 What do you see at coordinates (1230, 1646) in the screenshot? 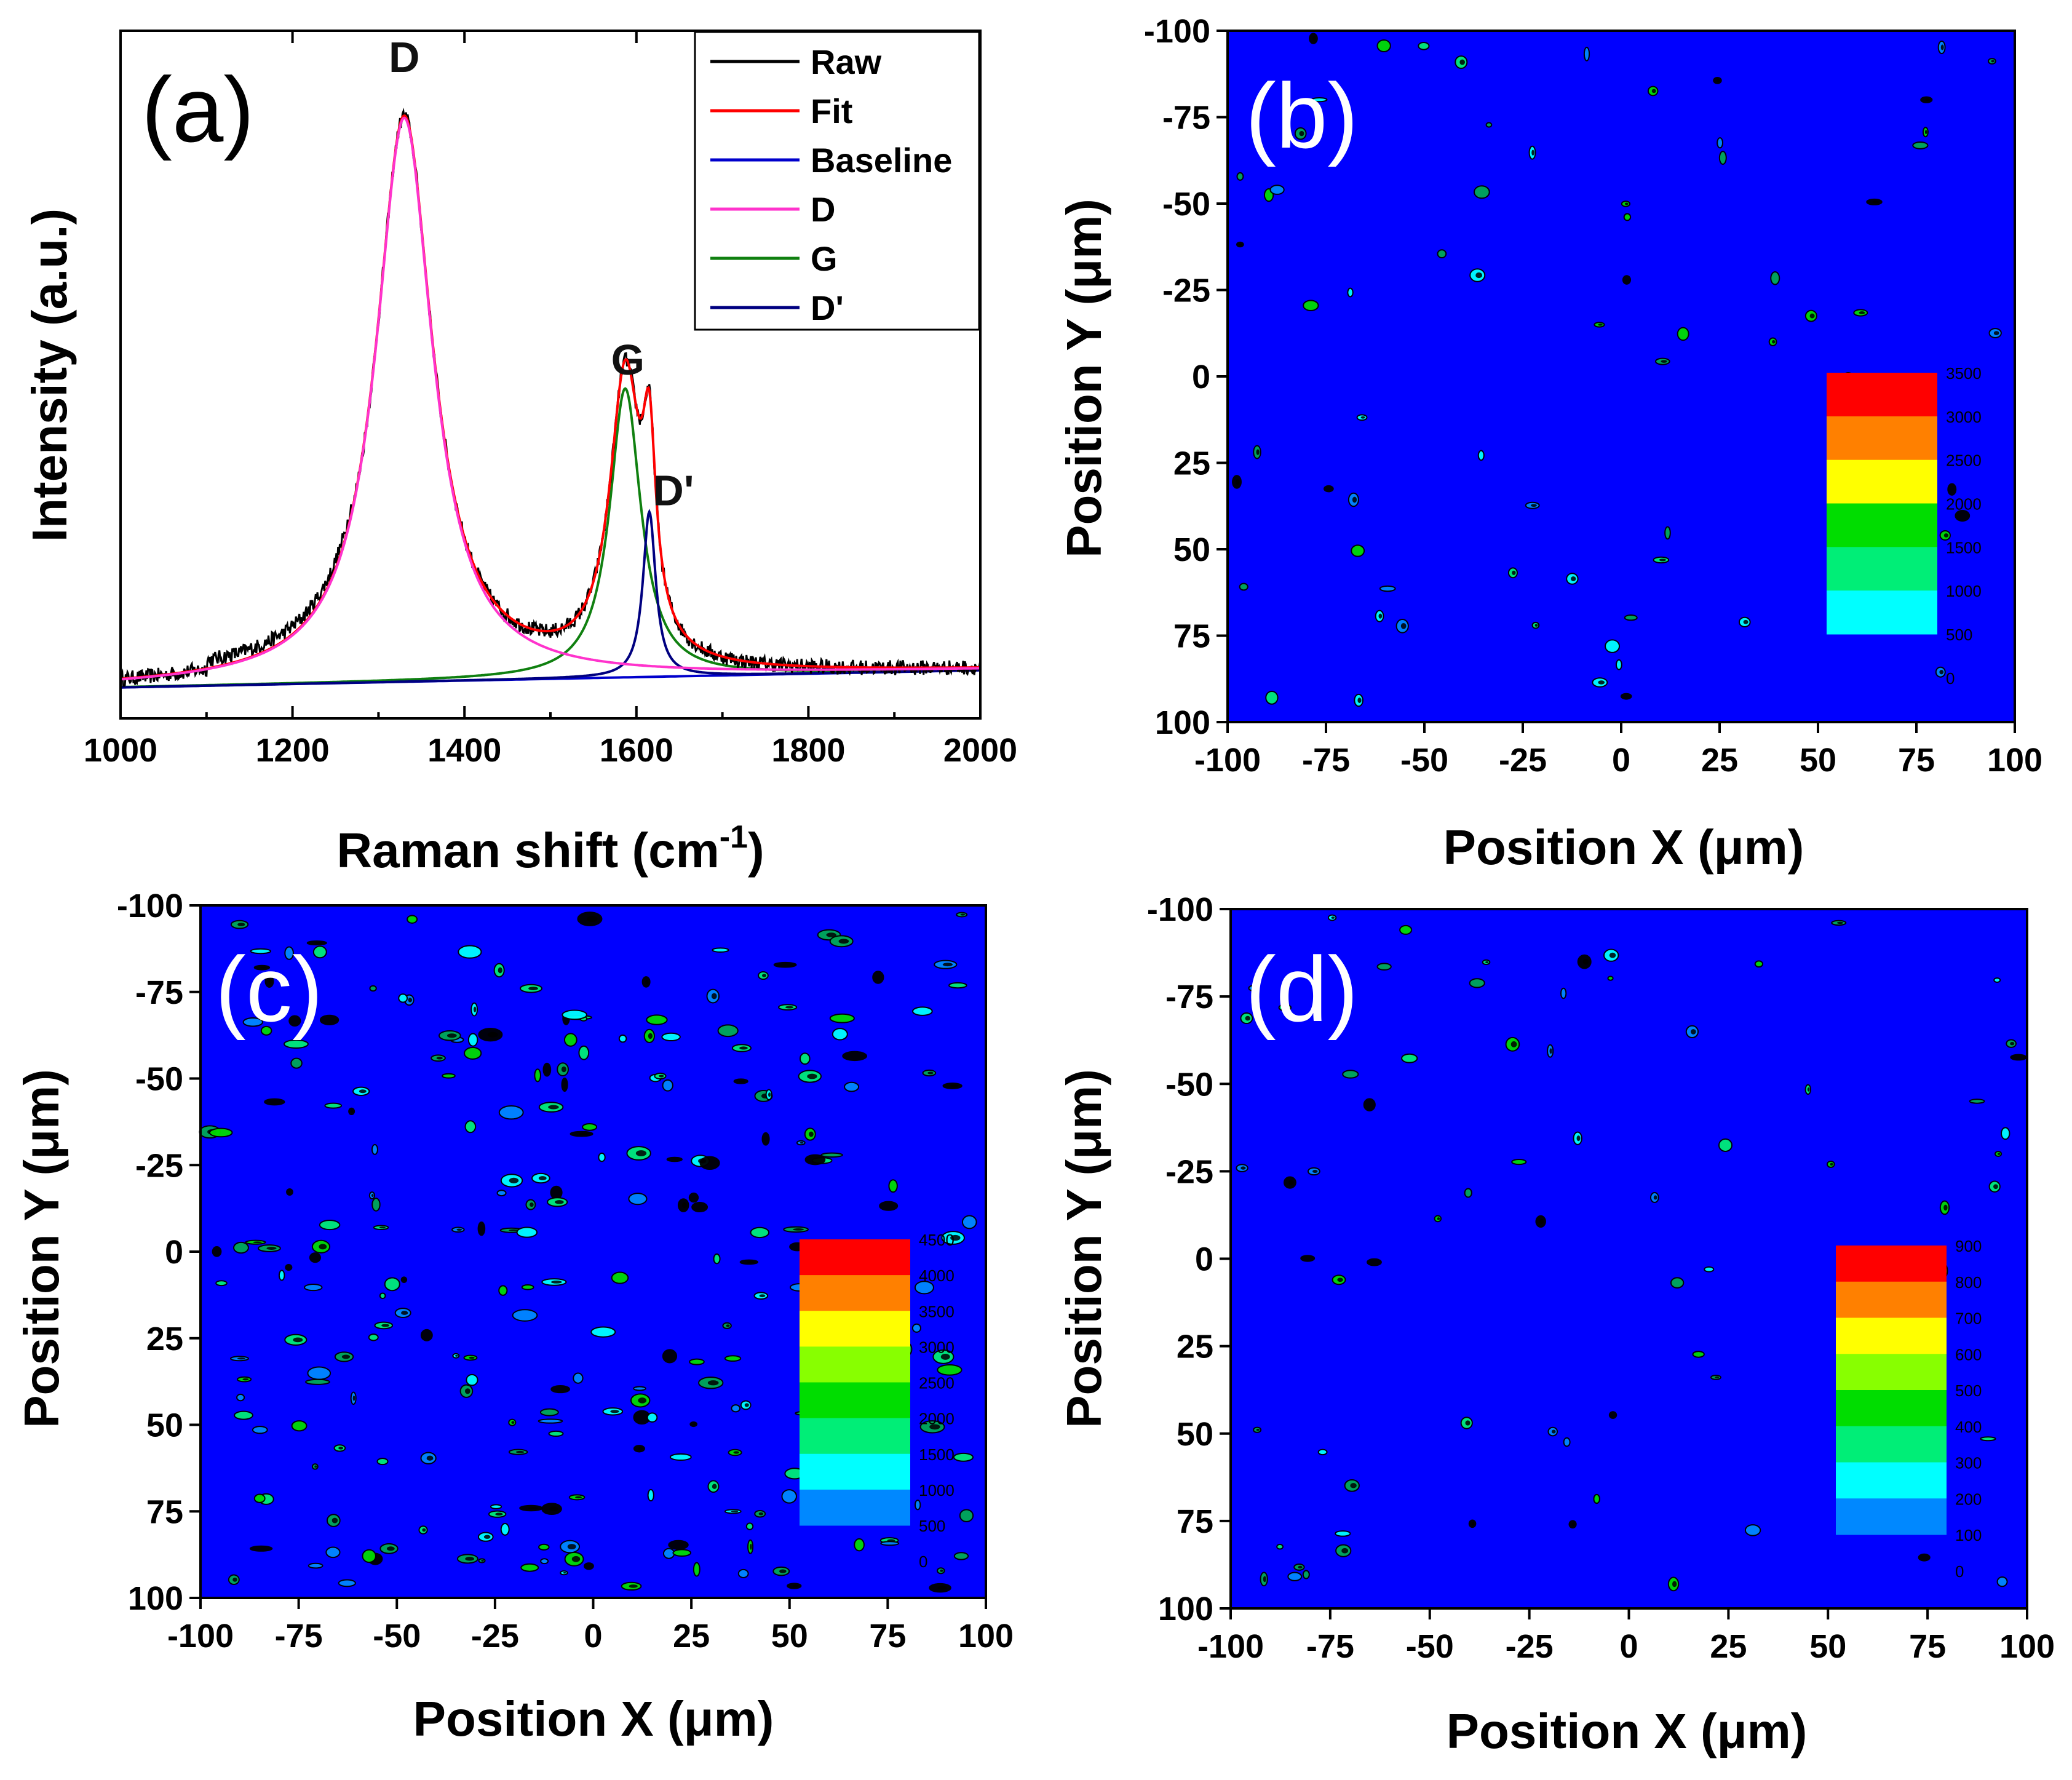
I see `x-tick-label: -100` at bounding box center [1230, 1646].